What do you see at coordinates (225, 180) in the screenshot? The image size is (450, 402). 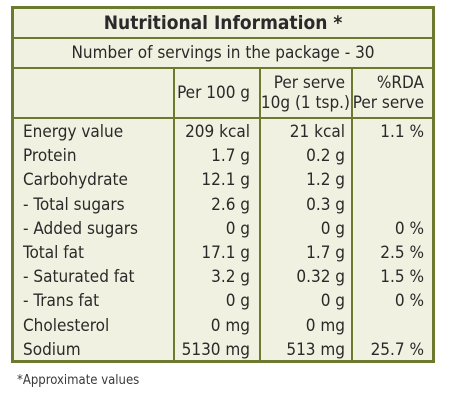 I see `per-100g-value: 12.1 g` at bounding box center [225, 180].